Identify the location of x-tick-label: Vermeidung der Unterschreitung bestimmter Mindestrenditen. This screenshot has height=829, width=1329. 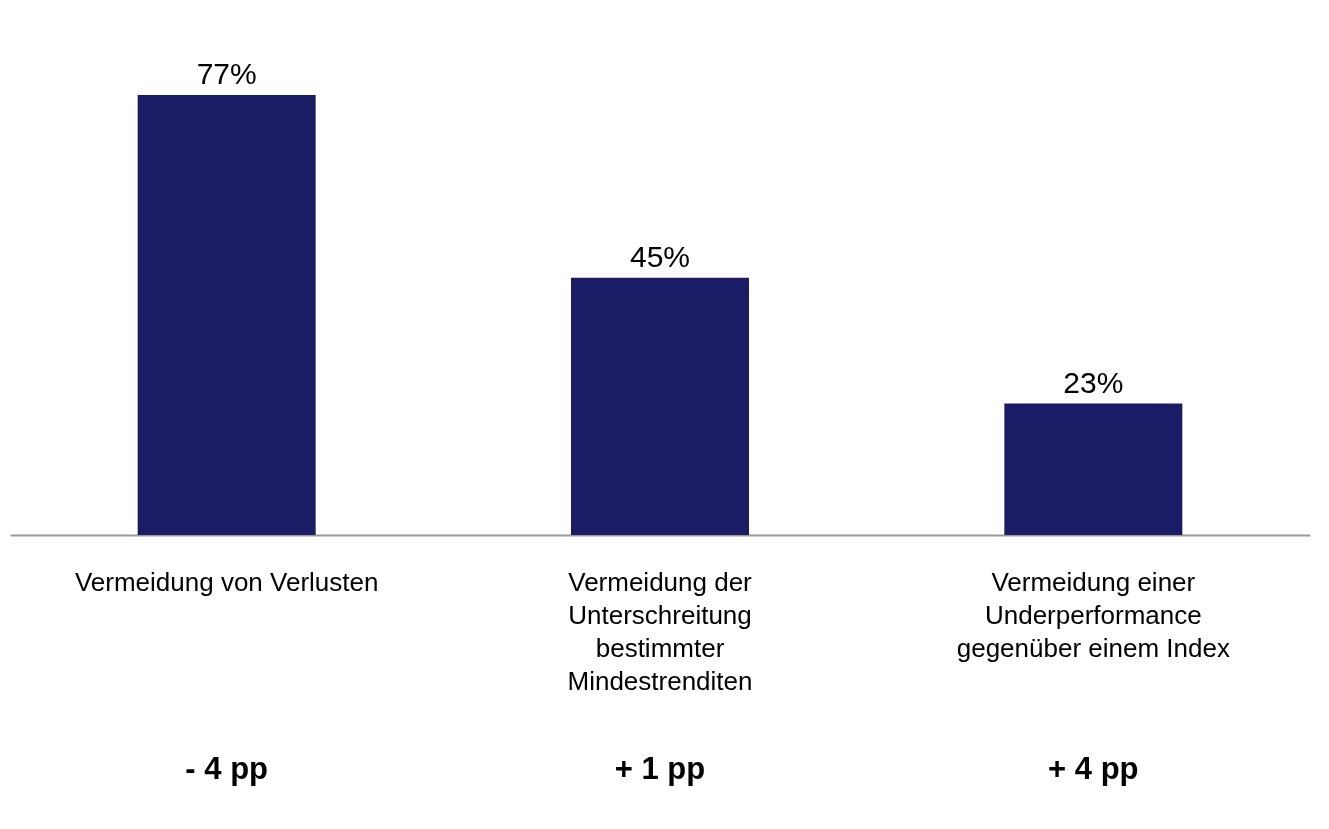
(660, 631).